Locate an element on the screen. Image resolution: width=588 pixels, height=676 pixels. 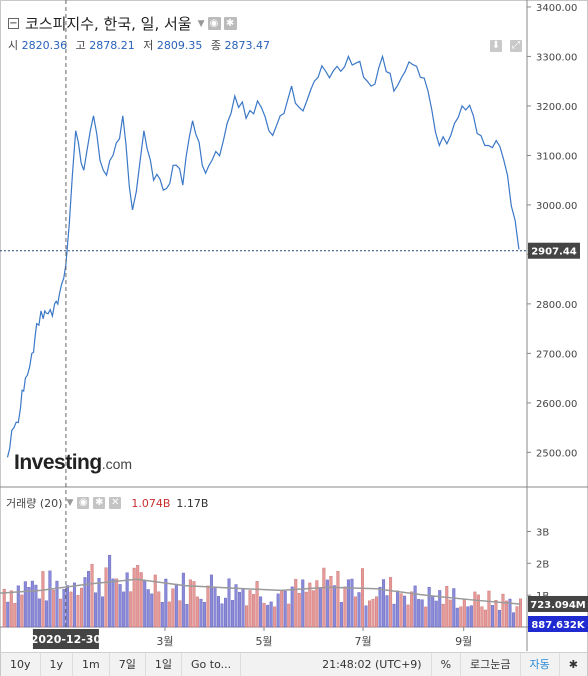
fullscreen-icon: ⤢ is located at coordinates (516, 46).